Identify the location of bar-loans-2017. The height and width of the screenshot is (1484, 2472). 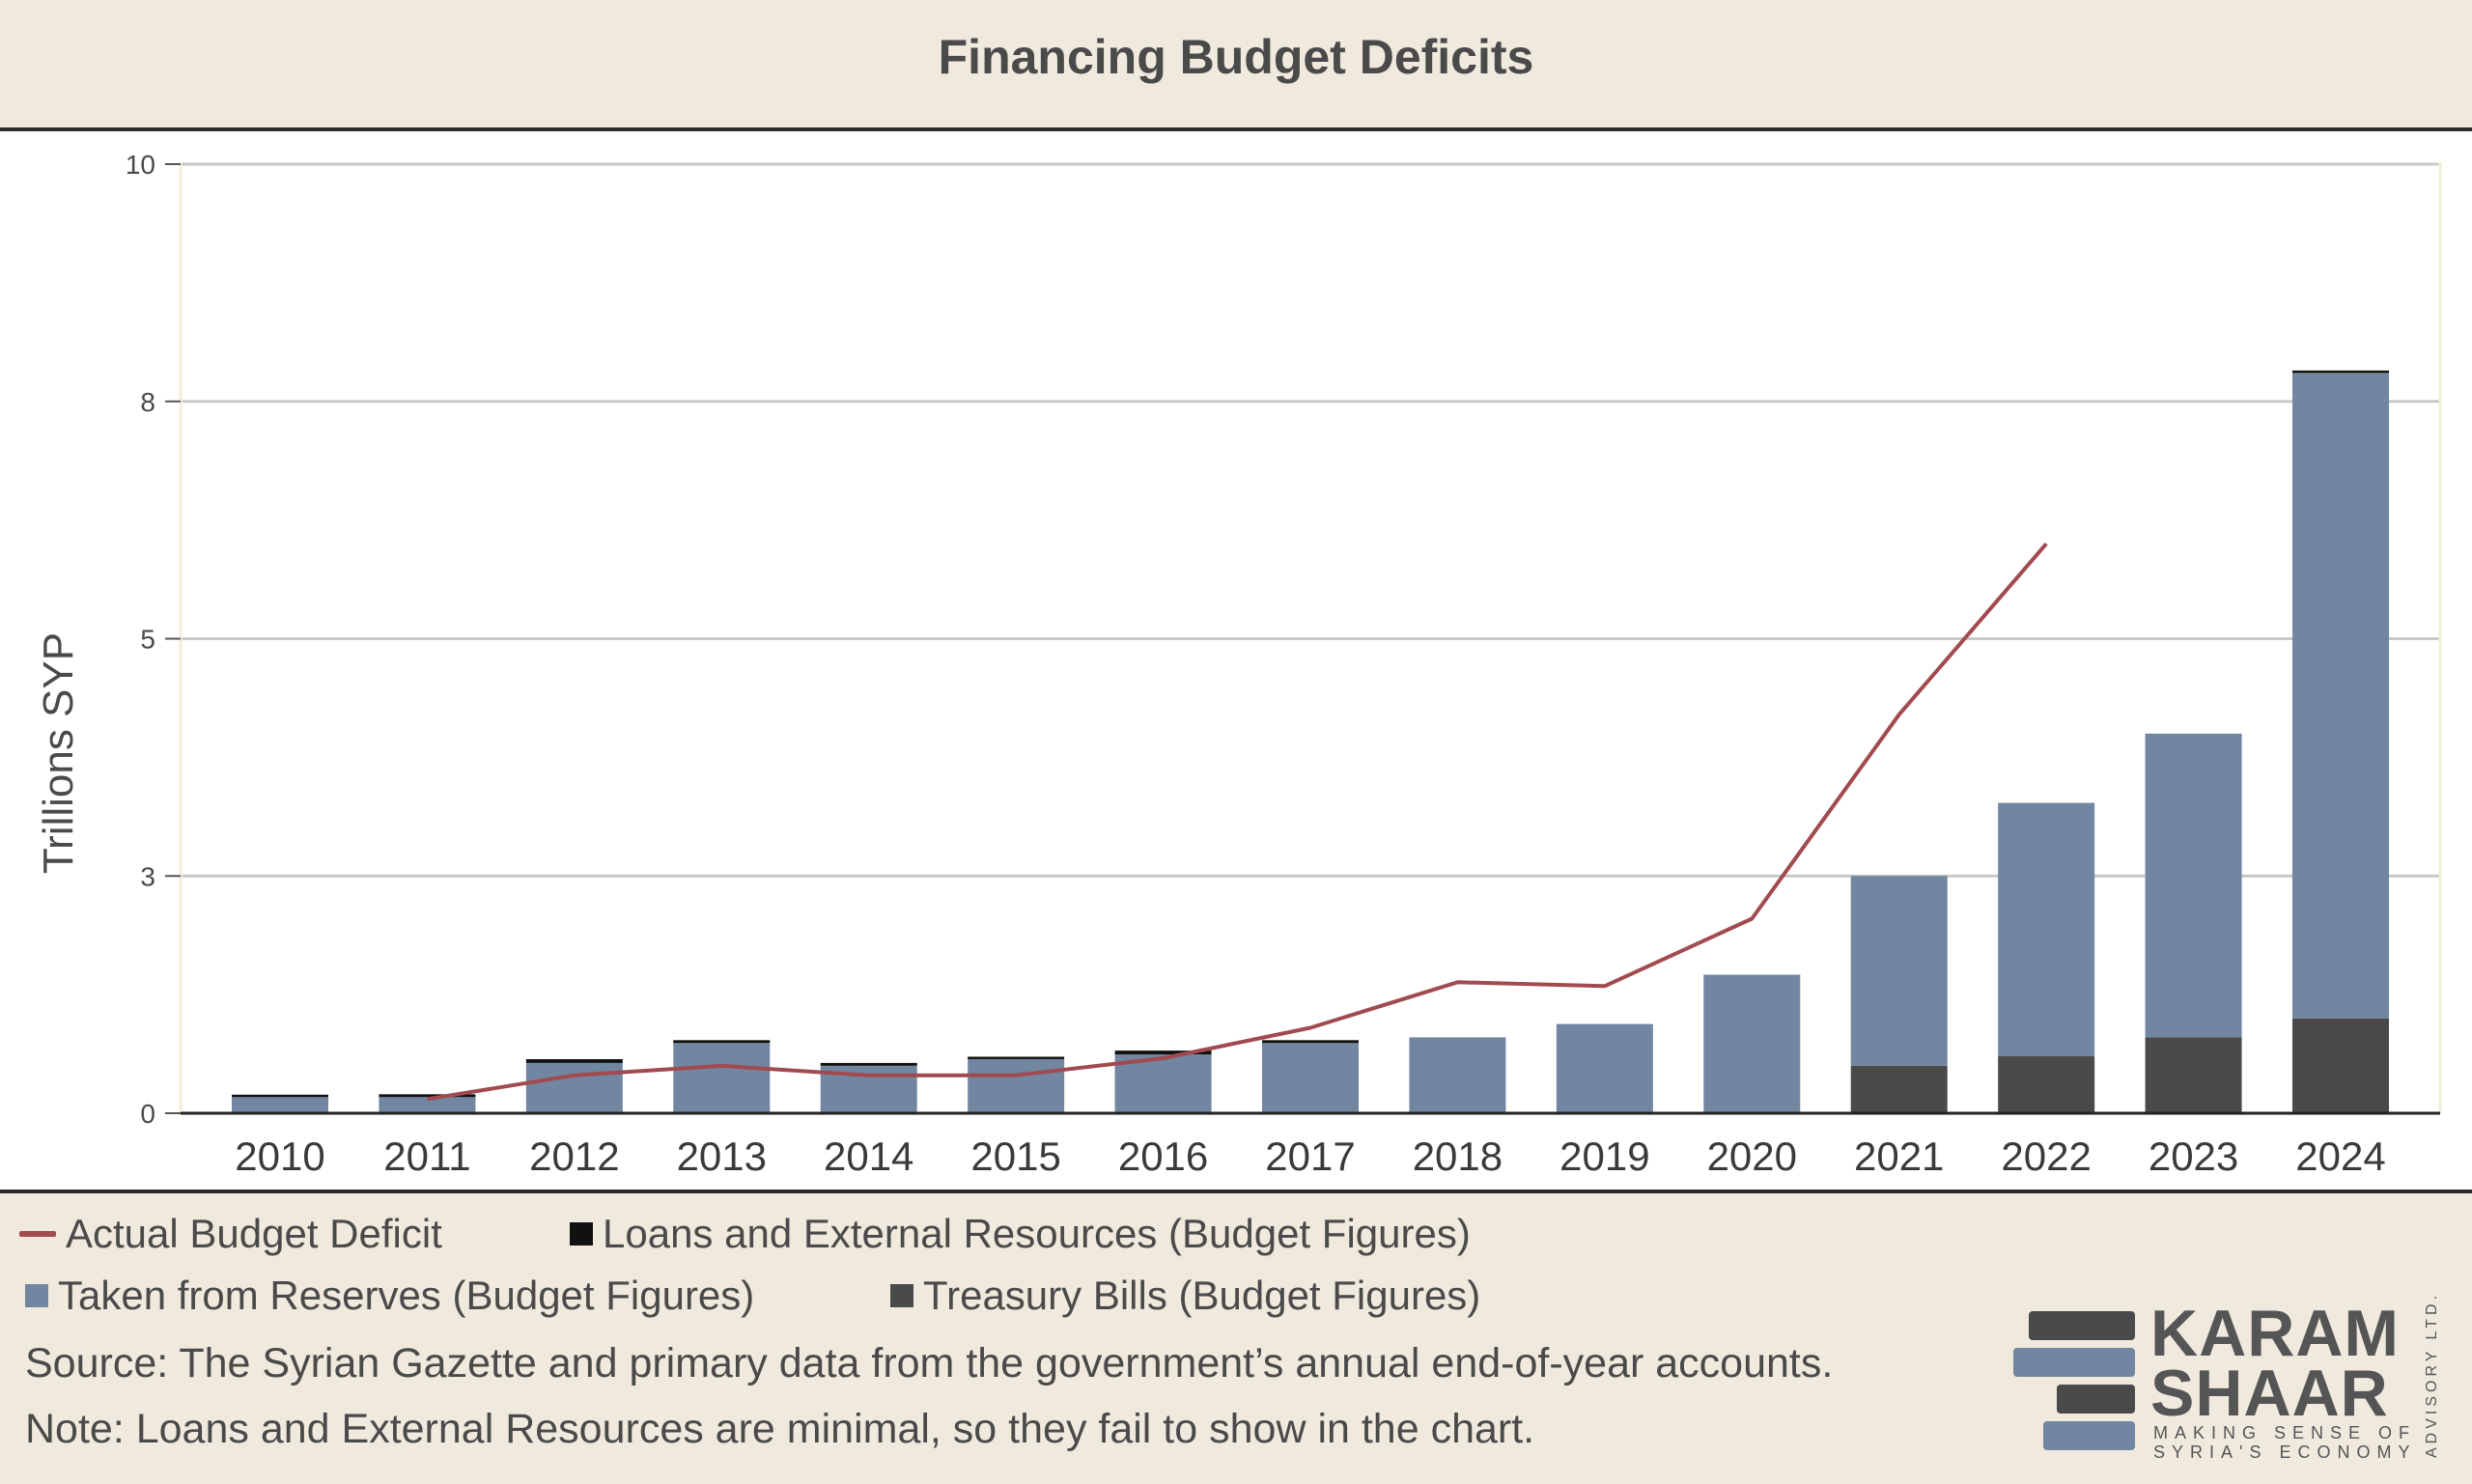
(1310, 1042).